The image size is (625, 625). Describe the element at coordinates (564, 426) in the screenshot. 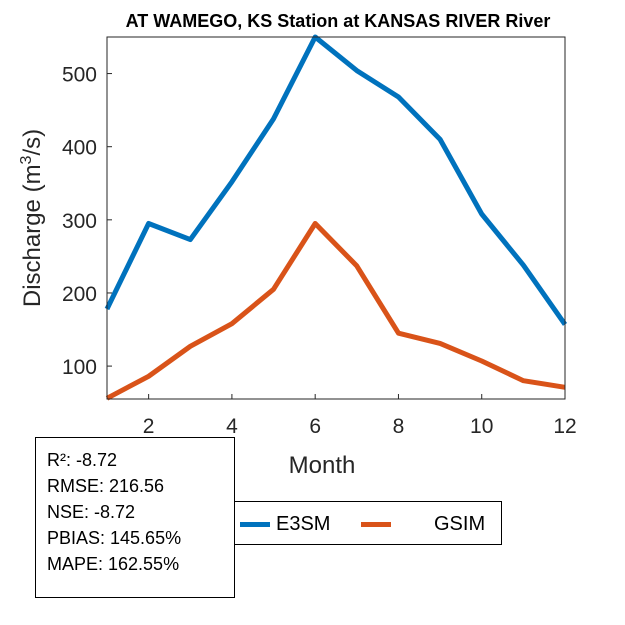

I see `x-tick-label: 12` at that location.